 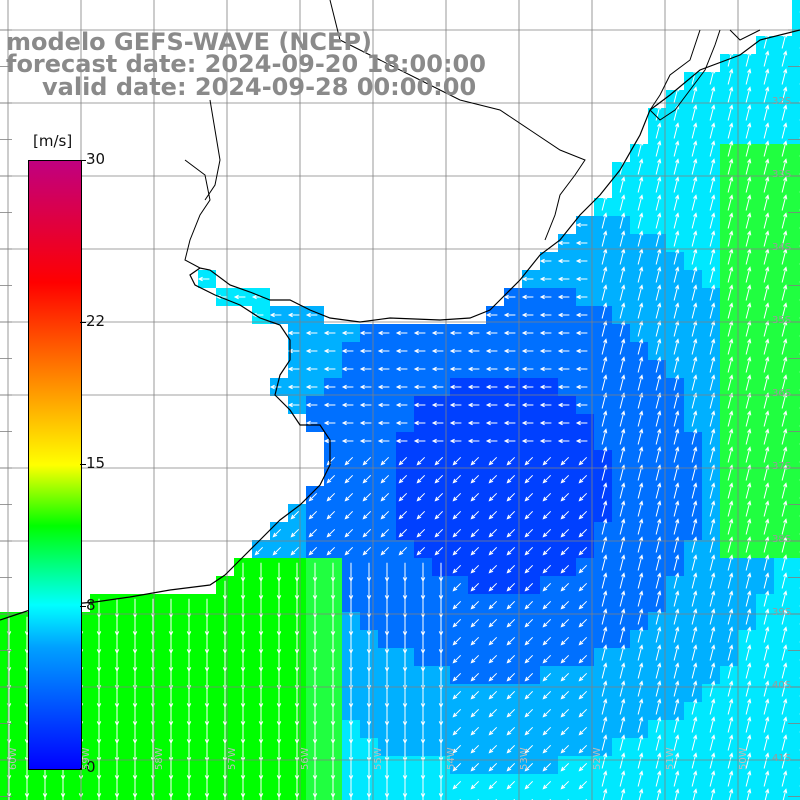 I want to click on river-border, so click(x=197, y=214).